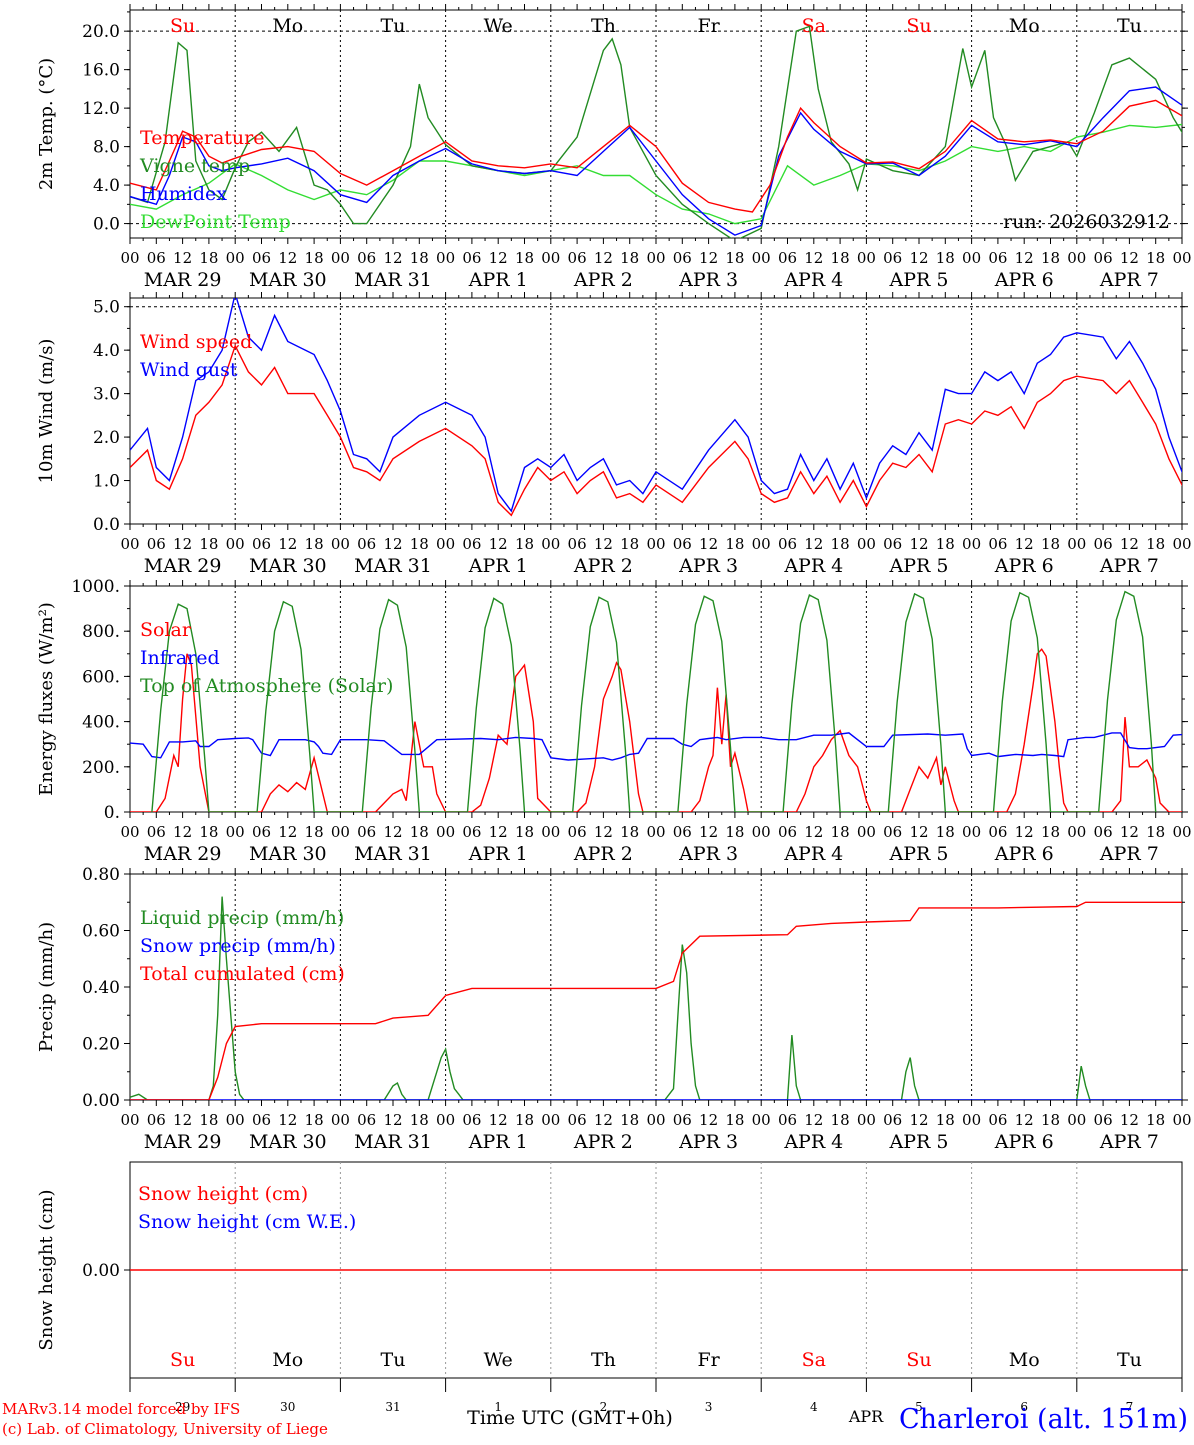  Describe the element at coordinates (202, 138) in the screenshot. I see `legend-entry: Temperature` at that location.